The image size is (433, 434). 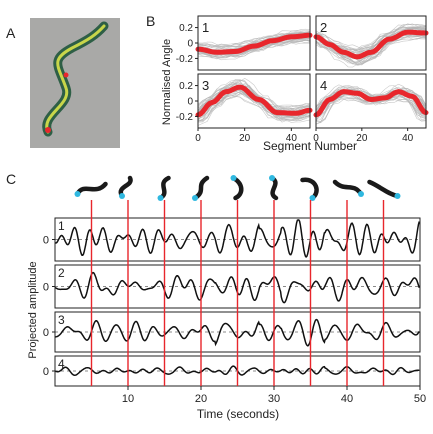 What do you see at coordinates (61, 320) in the screenshot?
I see `trace-label: 3` at bounding box center [61, 320].